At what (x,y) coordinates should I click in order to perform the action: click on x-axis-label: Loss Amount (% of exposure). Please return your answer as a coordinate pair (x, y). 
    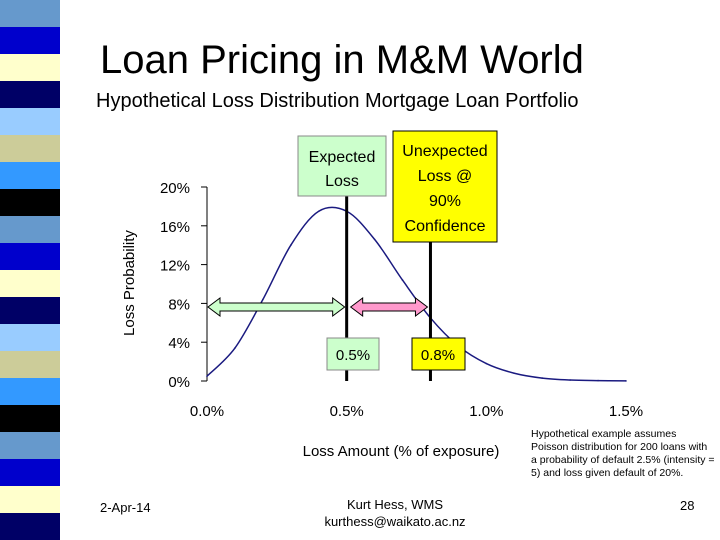
    Looking at the image, I should click on (401, 451).